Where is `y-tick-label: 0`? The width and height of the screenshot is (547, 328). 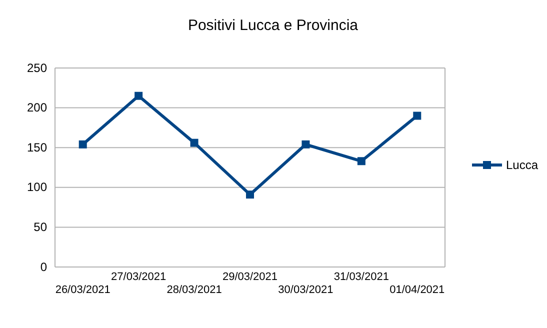
y-tick-label: 0 is located at coordinates (44, 267).